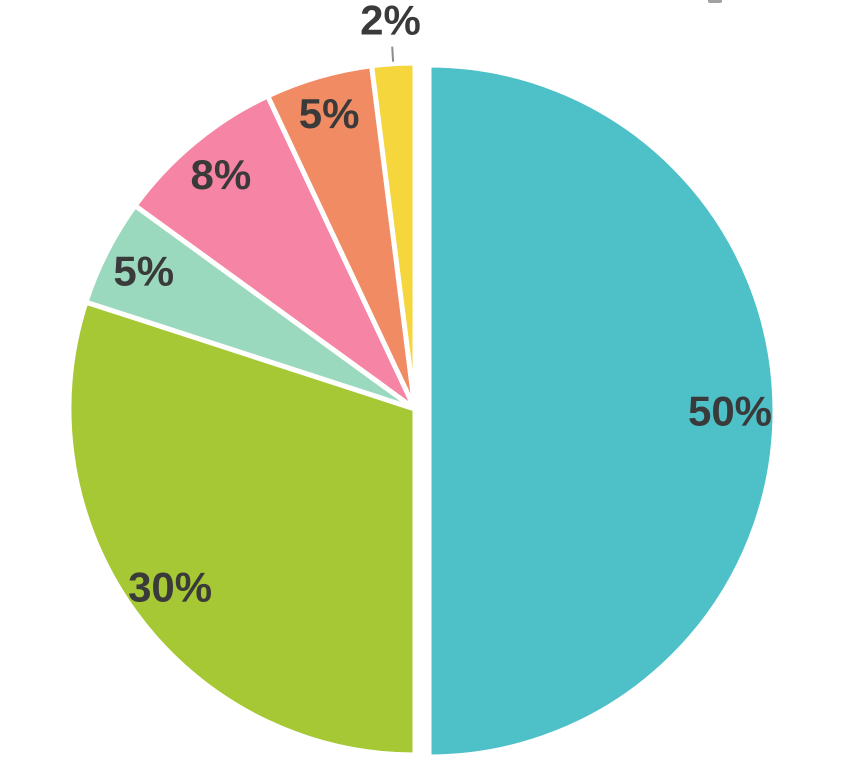 This screenshot has width=841, height=780. Describe the element at coordinates (730, 411) in the screenshot. I see `slice-label-0-50pct: 50%` at that location.